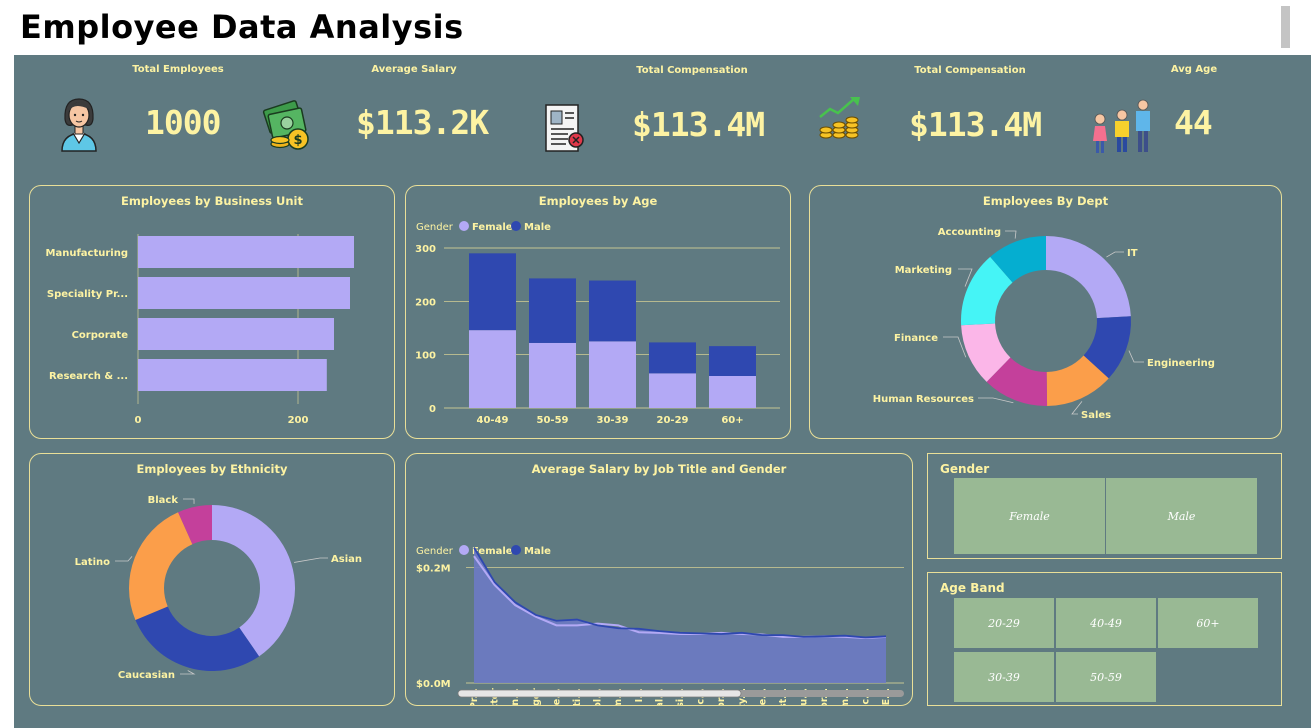 The image size is (1311, 728). I want to click on leader-engineering, so click(1136, 356).